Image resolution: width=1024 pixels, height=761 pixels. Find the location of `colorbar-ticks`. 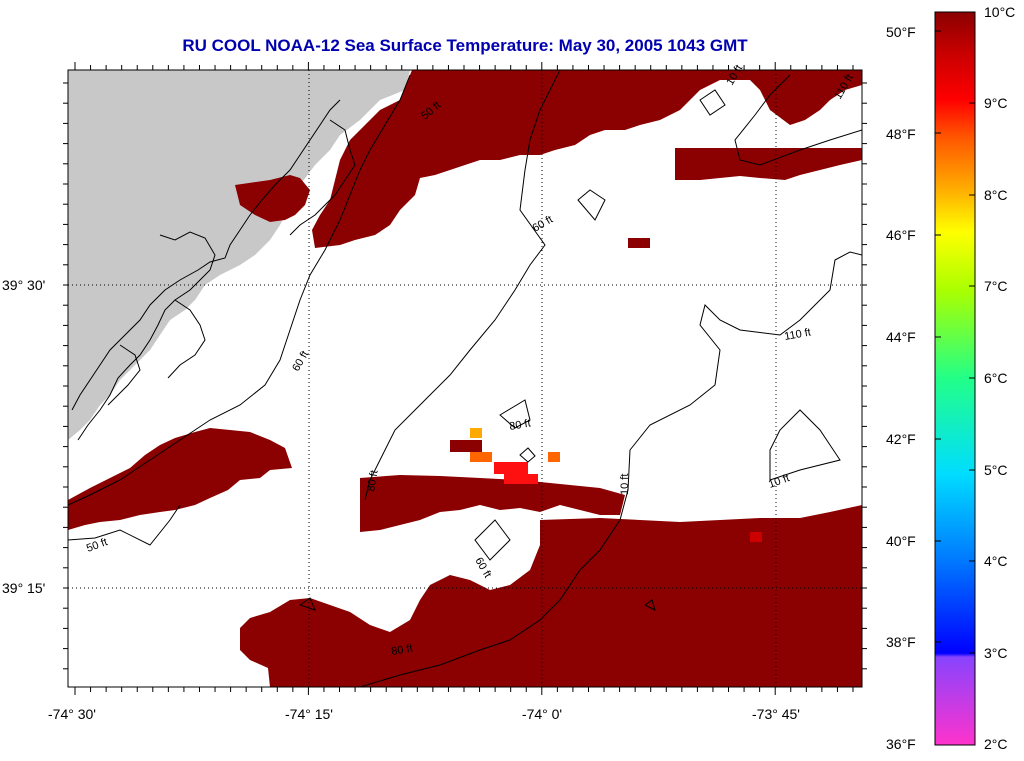

colorbar-ticks is located at coordinates (955, 342).